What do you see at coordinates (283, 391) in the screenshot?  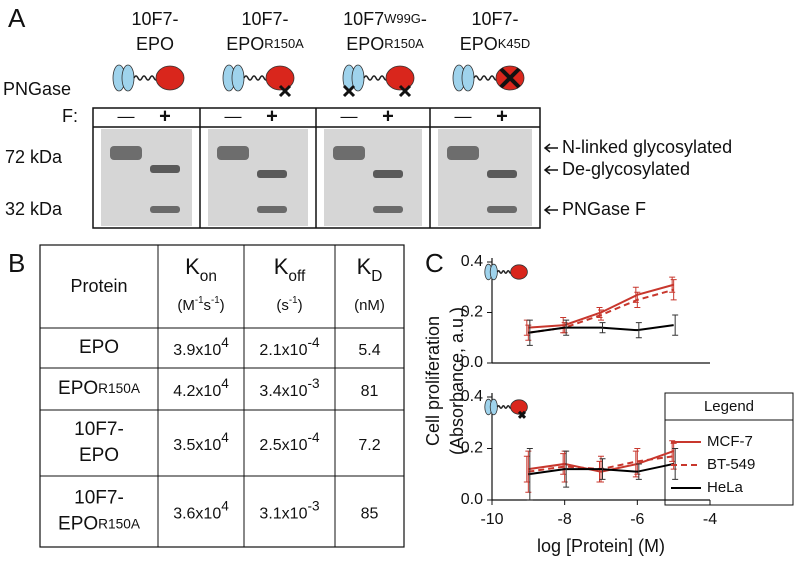 I see `text-part: 3.4x10` at bounding box center [283, 391].